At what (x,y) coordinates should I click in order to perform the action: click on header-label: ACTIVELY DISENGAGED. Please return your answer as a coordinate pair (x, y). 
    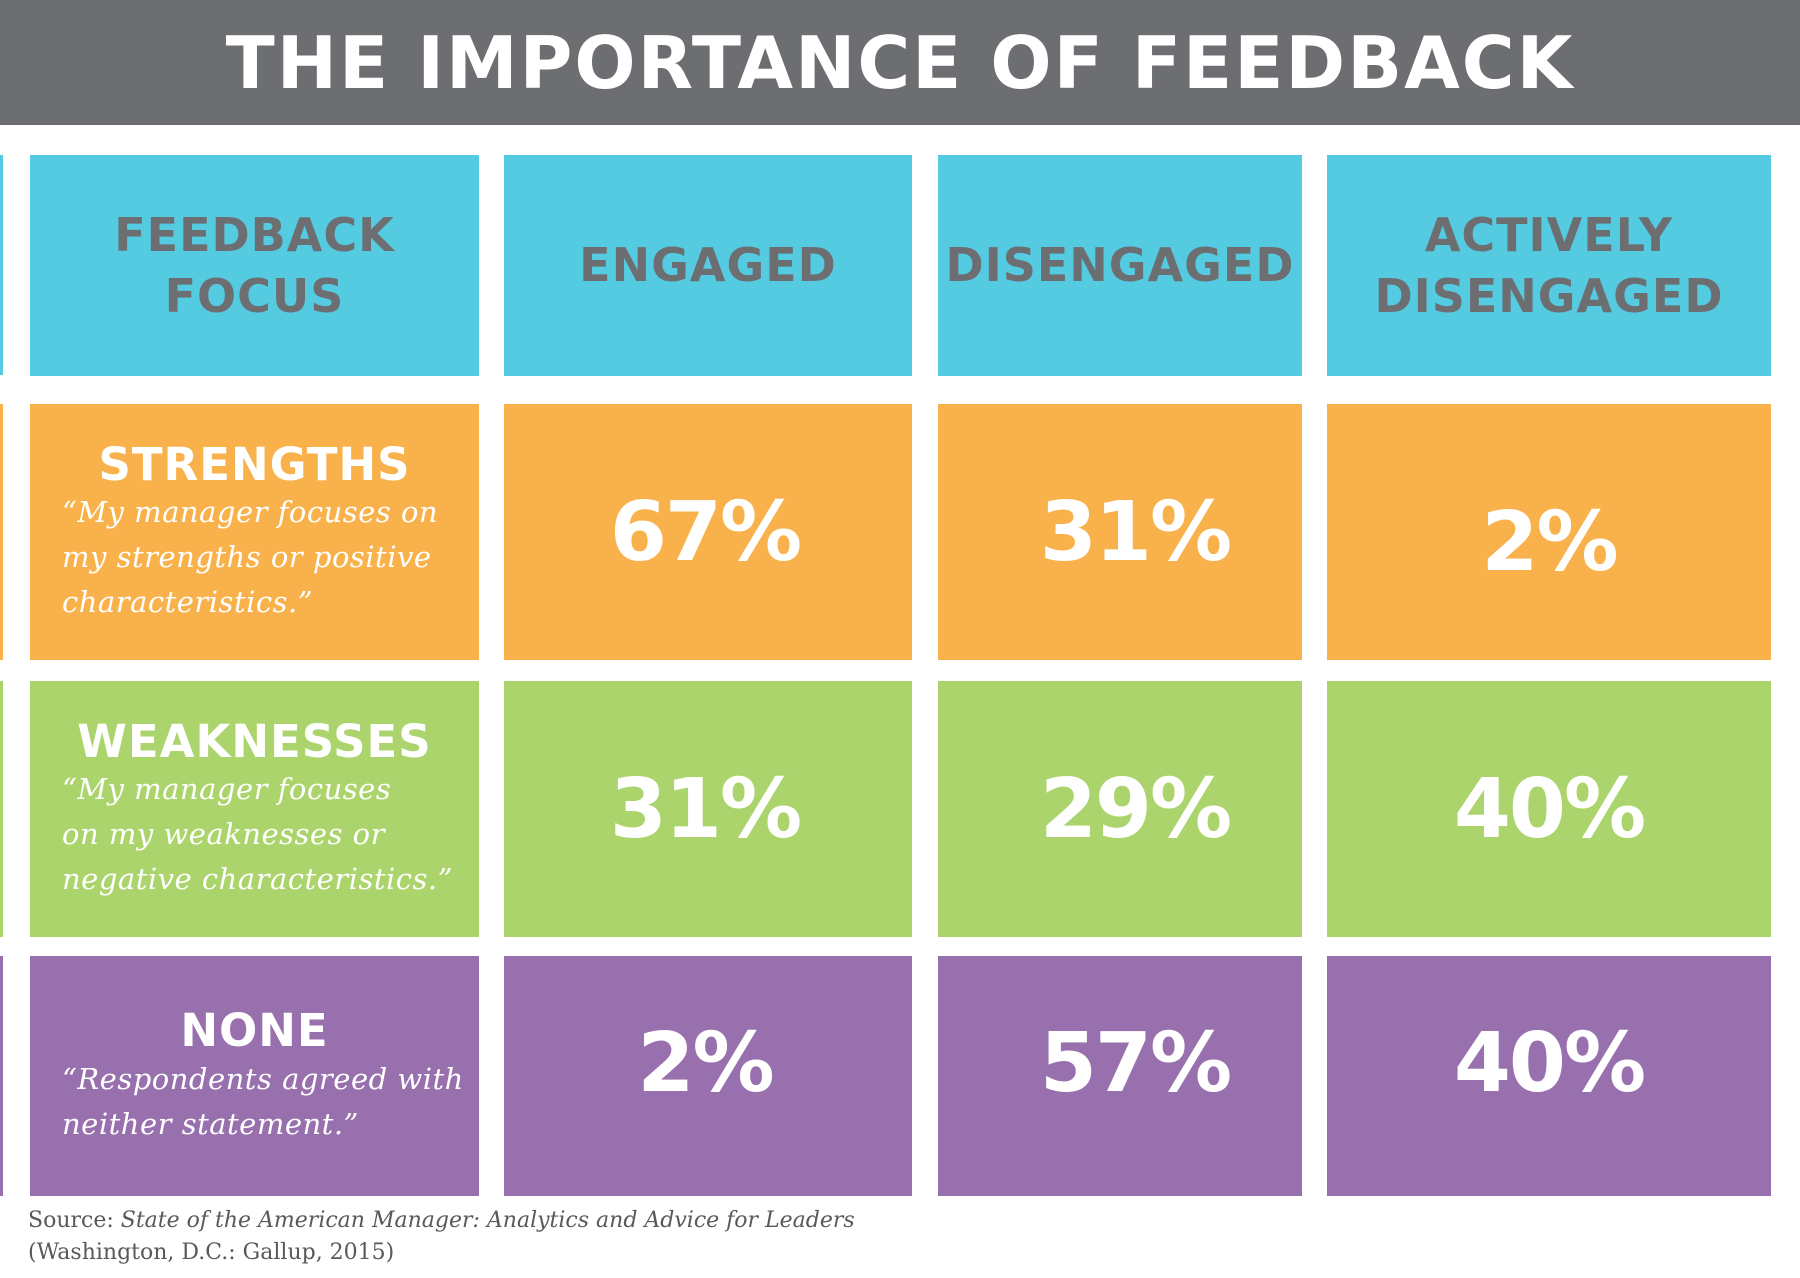
    Looking at the image, I should click on (1549, 265).